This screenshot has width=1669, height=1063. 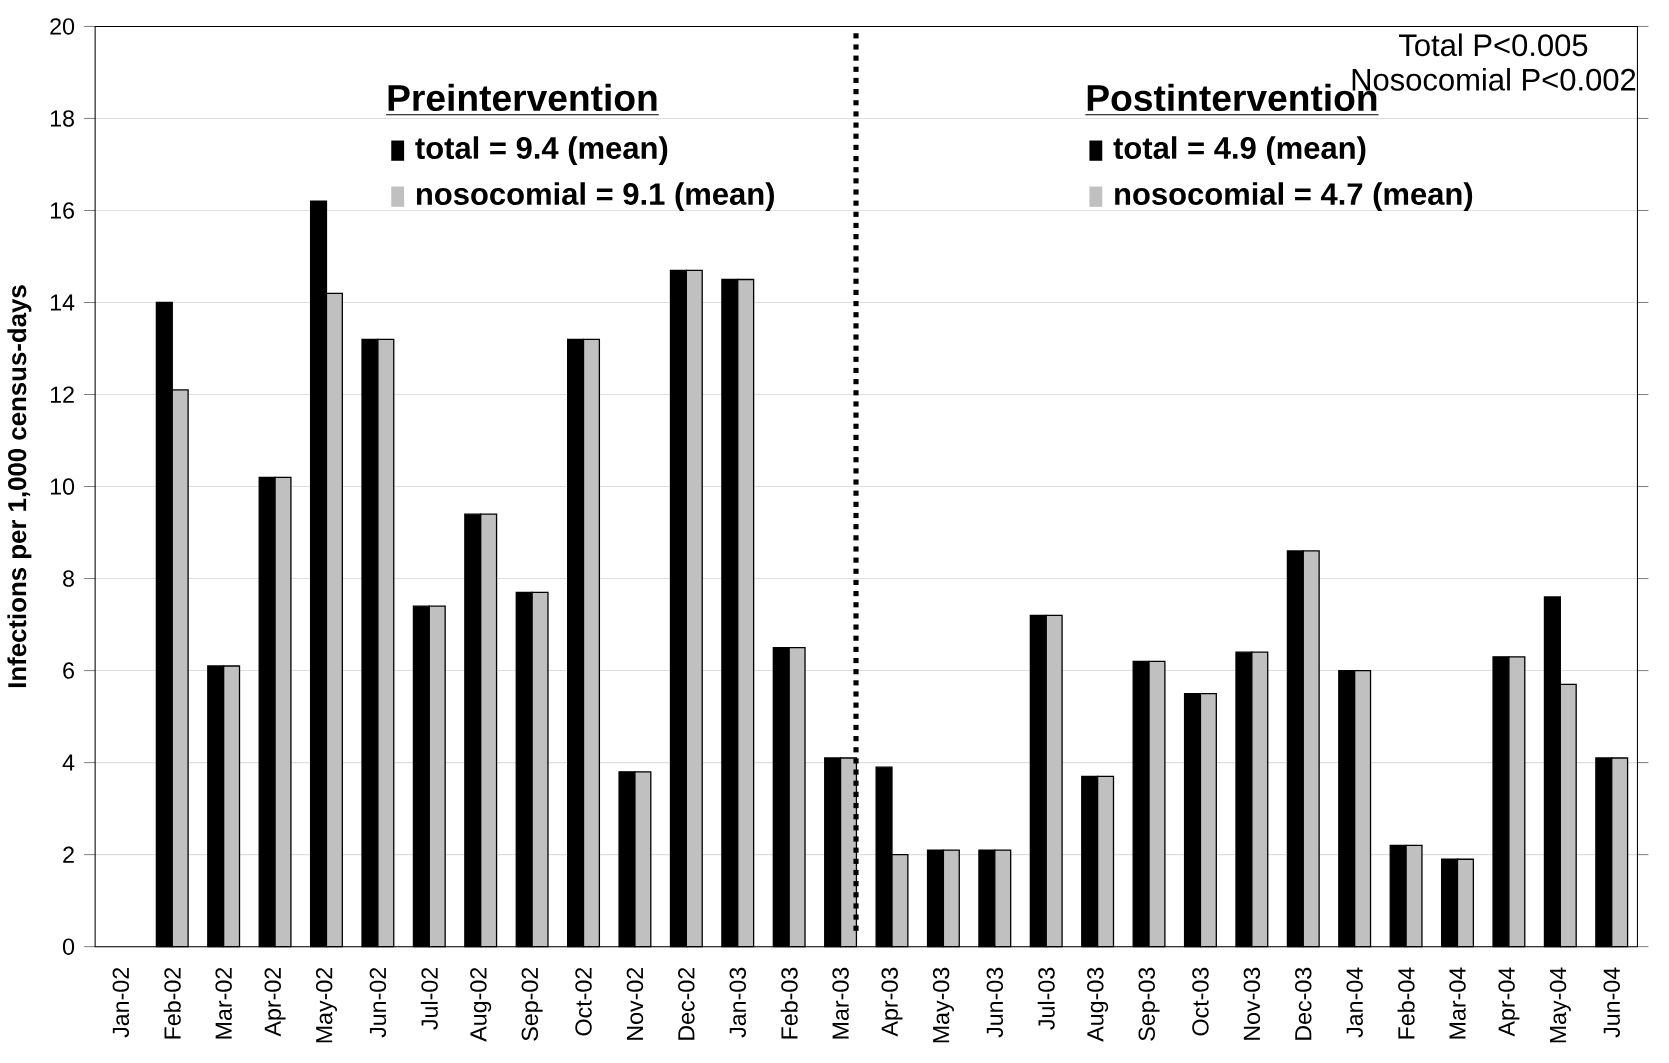 What do you see at coordinates (62, 394) in the screenshot?
I see `y-tick-label: 12` at bounding box center [62, 394].